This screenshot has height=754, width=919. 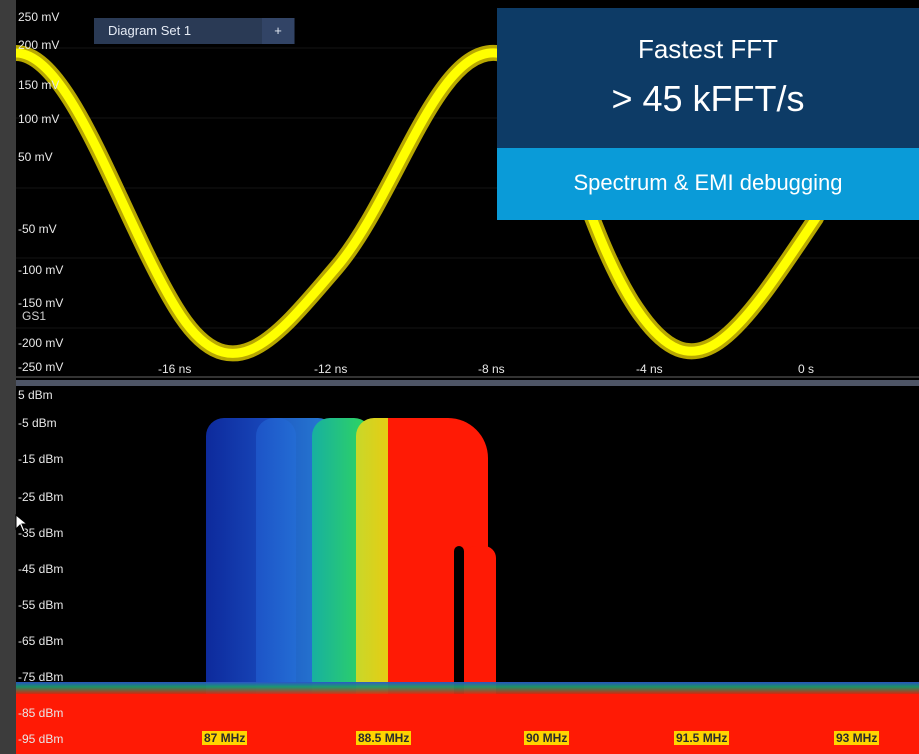 I want to click on spec-label-neg35dbm: -35 dBm, so click(x=41, y=533).